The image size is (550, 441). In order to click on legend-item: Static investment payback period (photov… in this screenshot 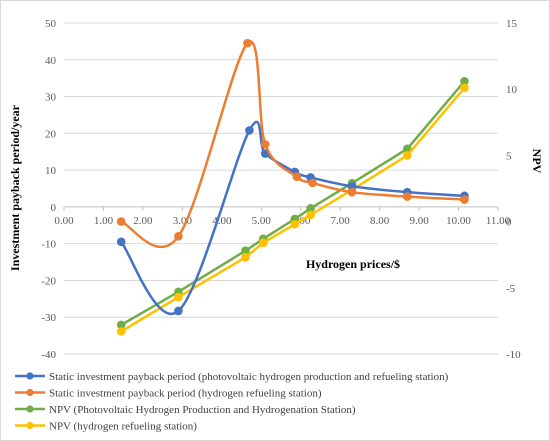, I will do `click(232, 377)`.